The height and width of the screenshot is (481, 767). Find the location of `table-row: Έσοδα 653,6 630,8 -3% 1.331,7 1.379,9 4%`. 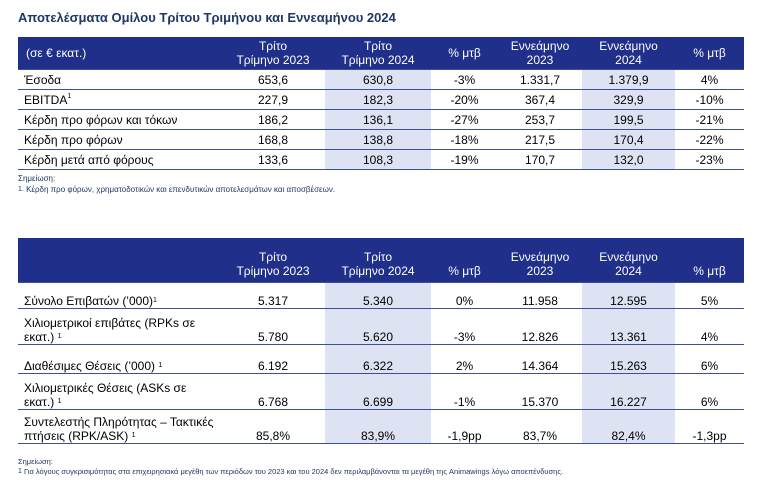

table-row: Έσοδα 653,6 630,8 -3% 1.331,7 1.379,9 4% is located at coordinates (381, 79).